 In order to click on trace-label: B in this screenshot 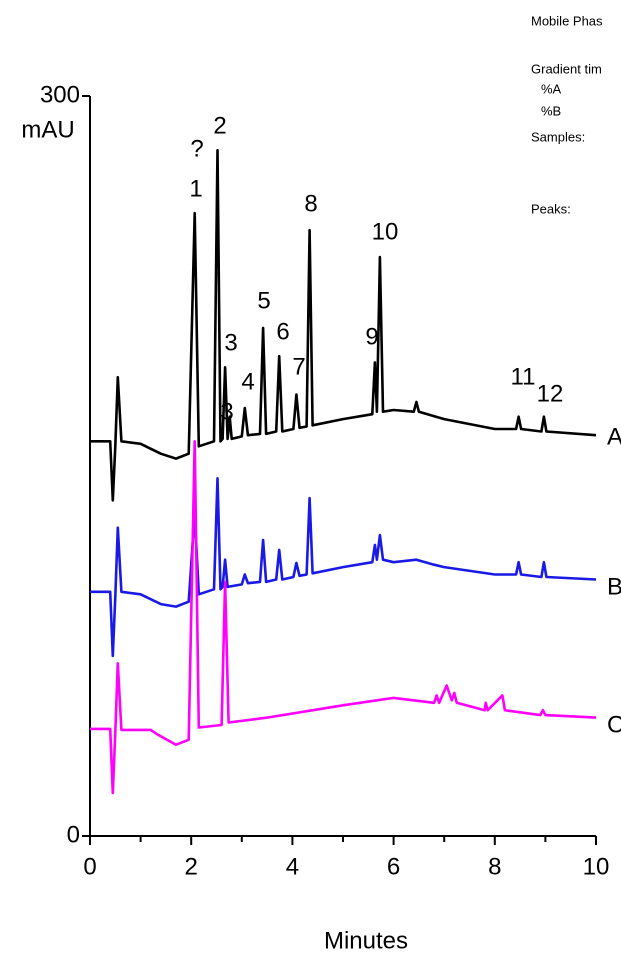, I will do `click(614, 586)`.